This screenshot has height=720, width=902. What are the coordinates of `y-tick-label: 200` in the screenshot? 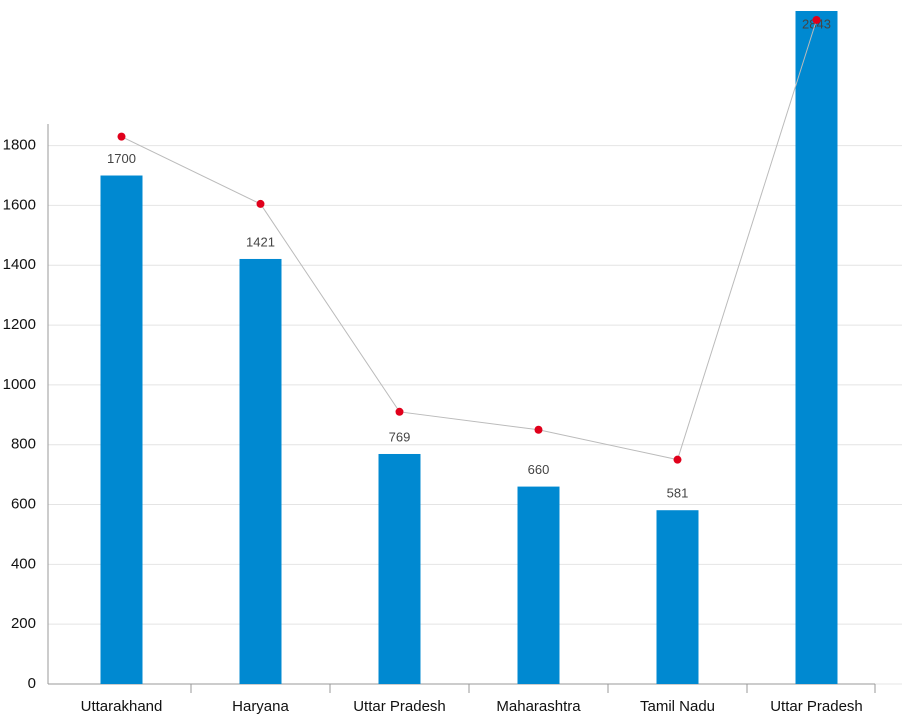 It's located at (23, 623).